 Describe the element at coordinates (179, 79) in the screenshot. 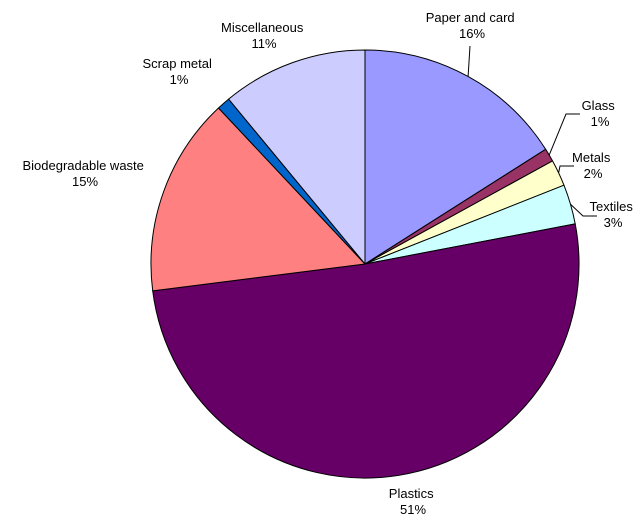

I see `label-value-scrap-metal: 1%` at that location.